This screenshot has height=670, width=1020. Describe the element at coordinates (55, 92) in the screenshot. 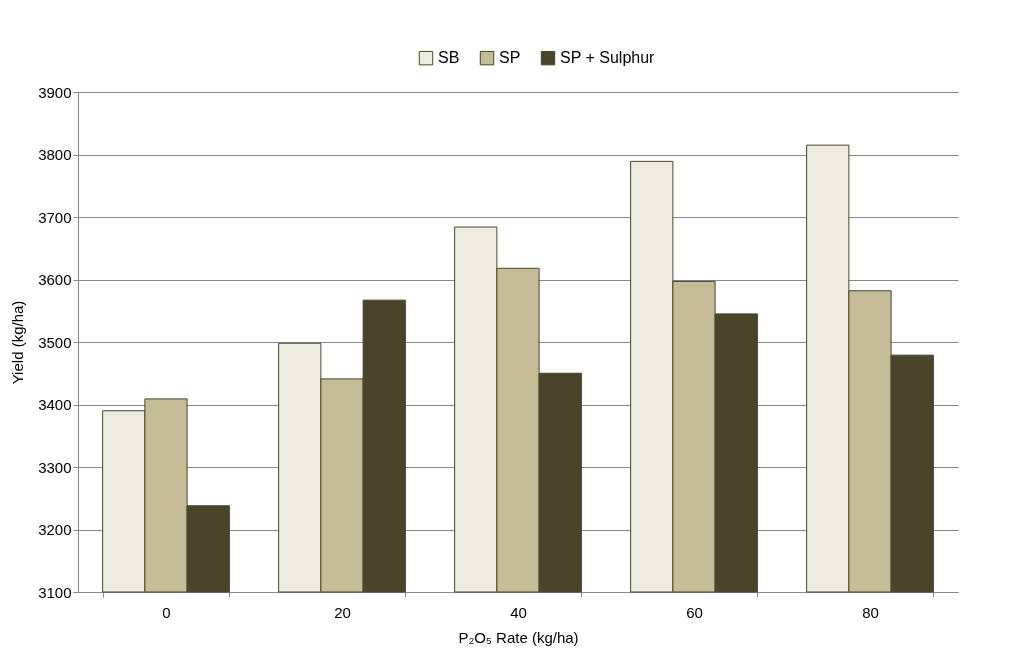

I see `y-tick-label: 3900` at that location.